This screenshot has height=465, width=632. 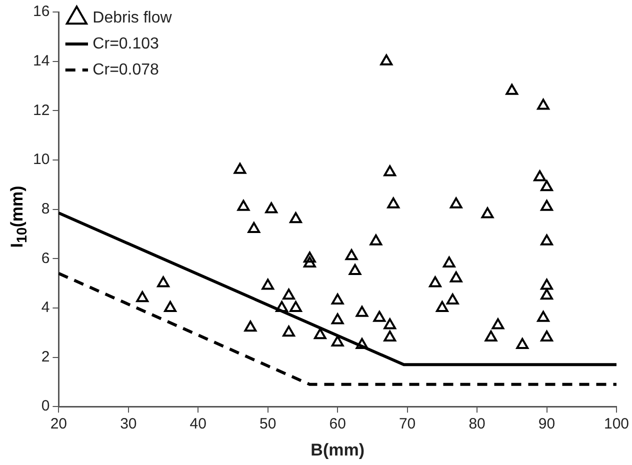 I want to click on x-tick-label: 70, so click(x=407, y=424).